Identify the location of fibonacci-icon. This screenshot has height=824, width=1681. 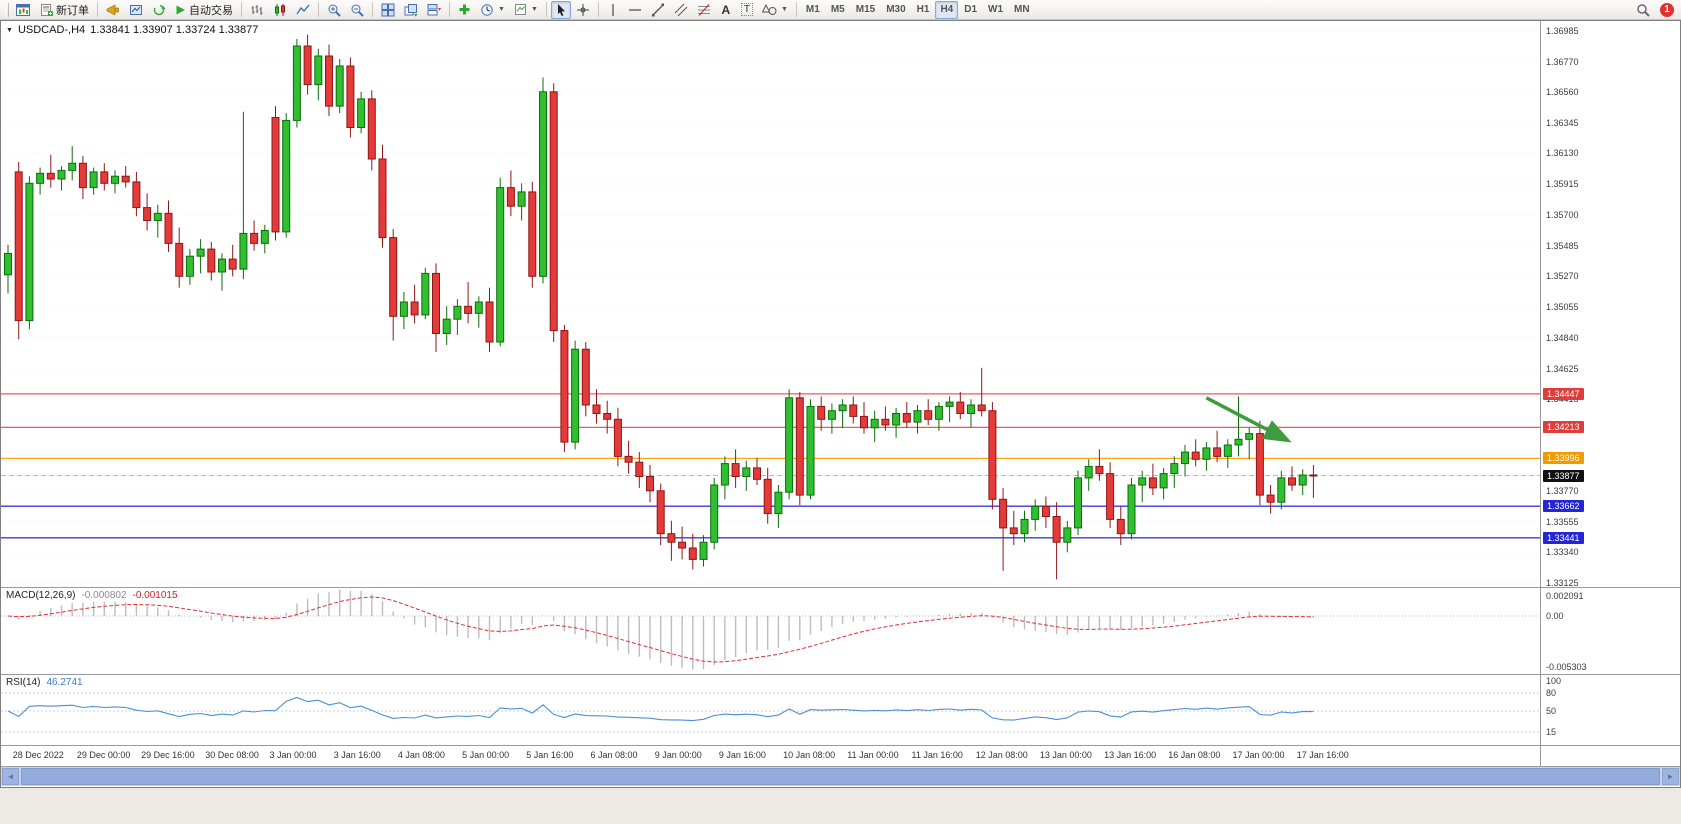
(703, 9).